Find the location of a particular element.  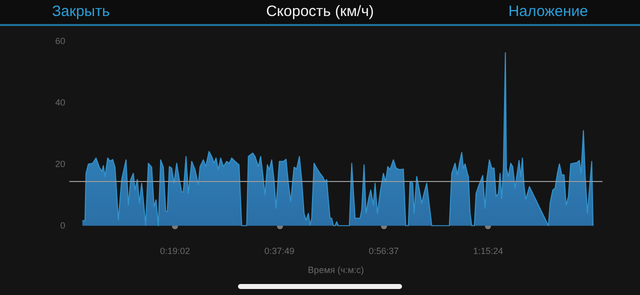

x-axis-title: Время (ч:м:с) is located at coordinates (336, 270).